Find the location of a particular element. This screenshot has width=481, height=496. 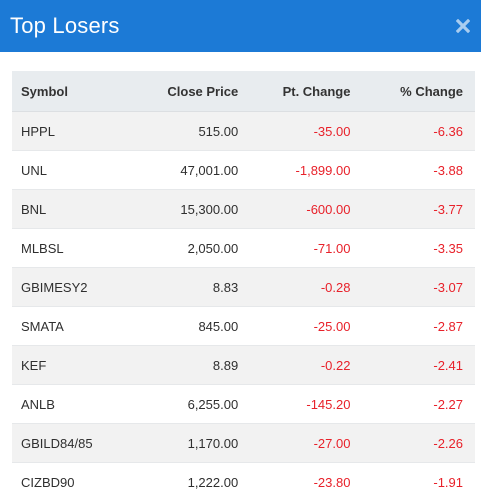

header-row: Symbol Close Price Pt. Change % Change is located at coordinates (243, 91).